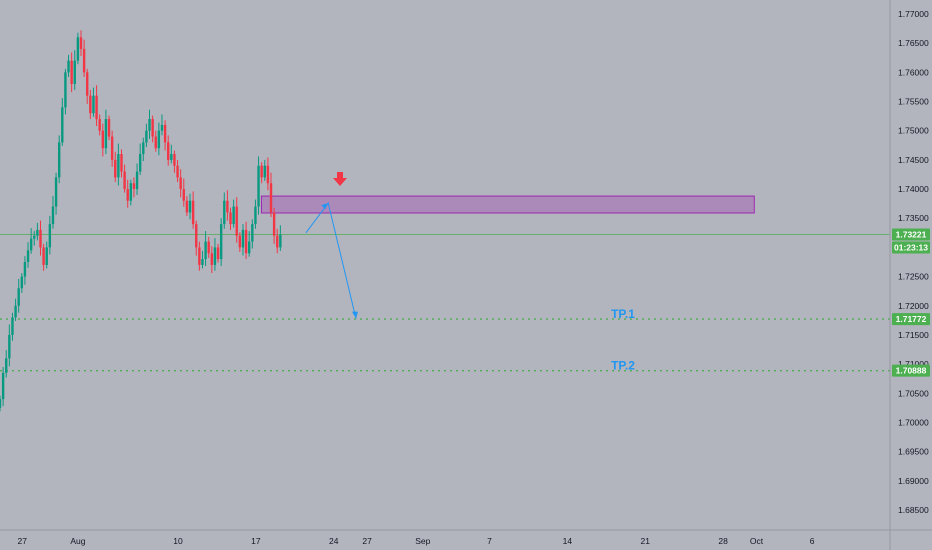 This screenshot has width=932, height=550. I want to click on time-tick-label: Sep, so click(422, 541).